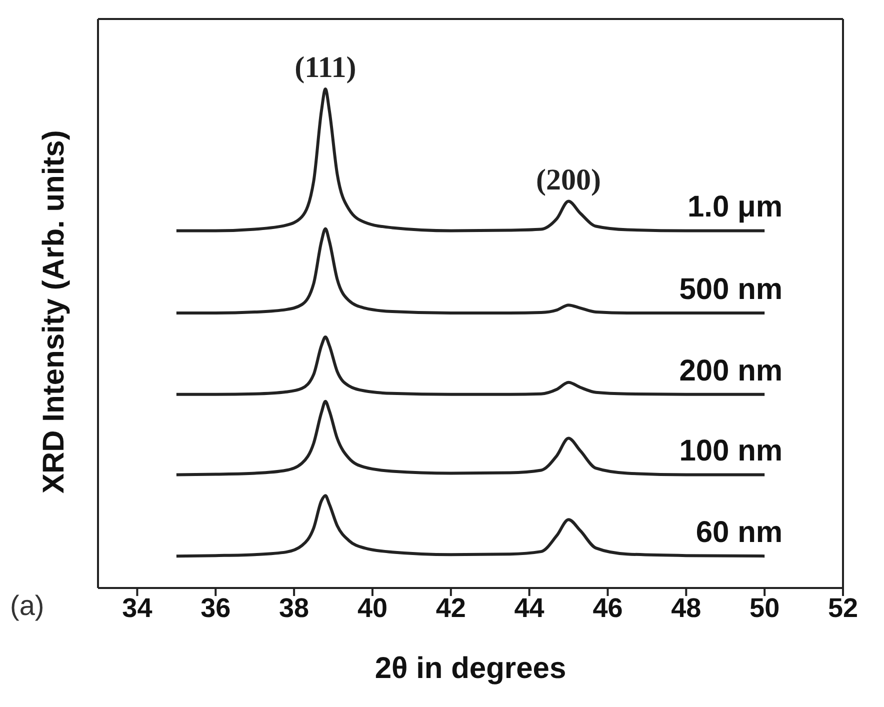 The height and width of the screenshot is (707, 884). I want to click on x-axis-title: 2θ in degrees, so click(470, 668).